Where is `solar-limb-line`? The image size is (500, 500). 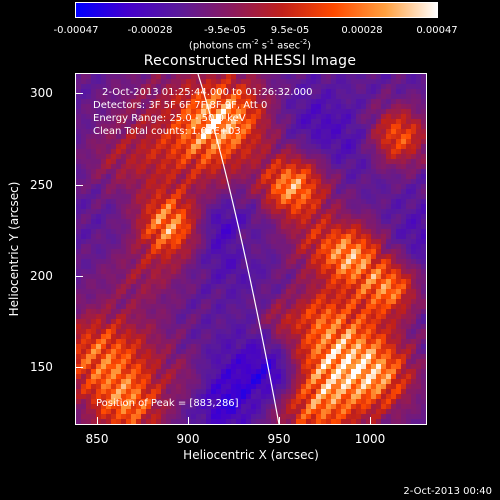 solar-limb-line is located at coordinates (238, 249).